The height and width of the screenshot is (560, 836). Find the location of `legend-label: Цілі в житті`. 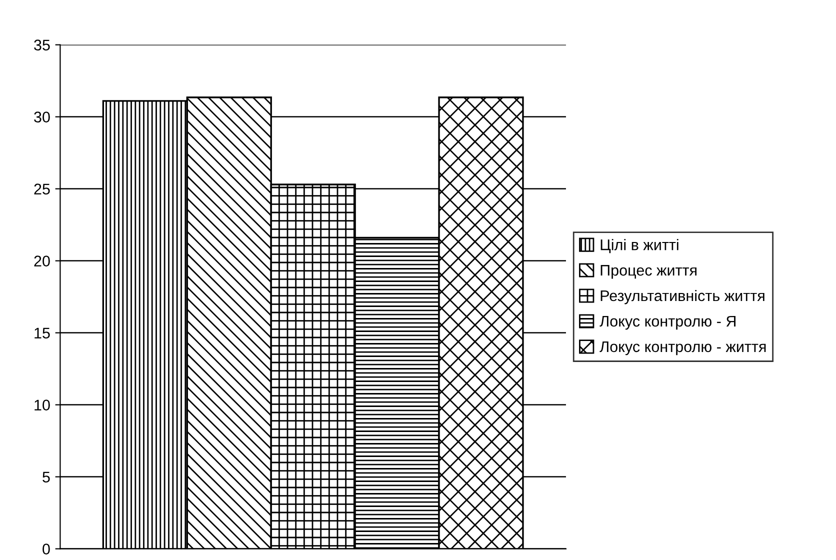

legend-label: Цілі в житті is located at coordinates (639, 246).